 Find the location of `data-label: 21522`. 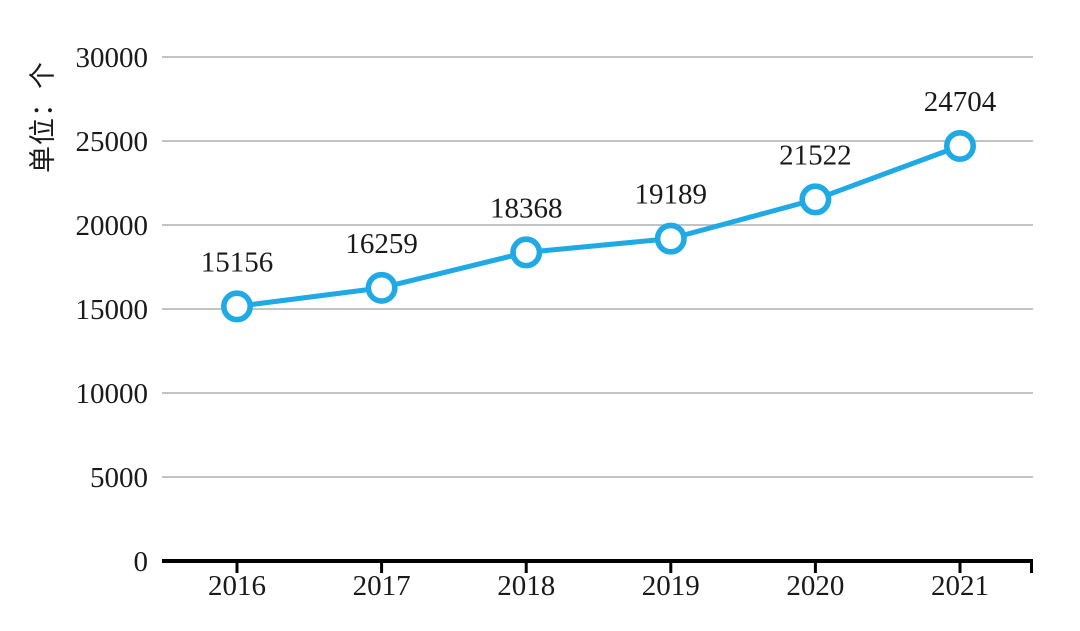

data-label: 21522 is located at coordinates (815, 155).